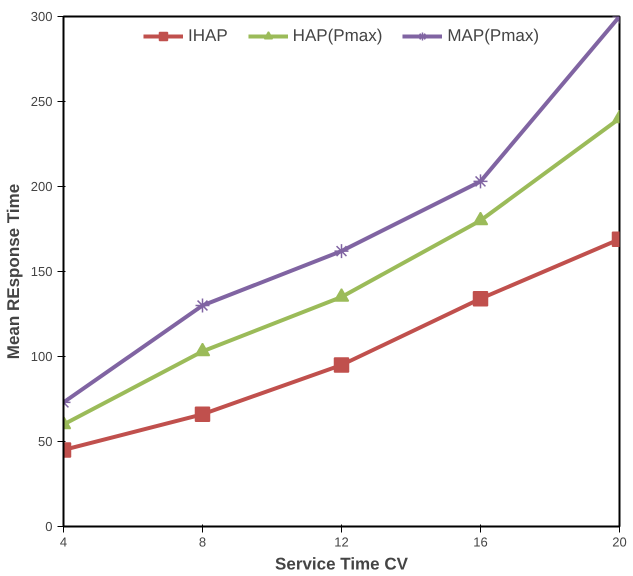  I want to click on y-axis-title: Mean REsponse Time, so click(13, 272).